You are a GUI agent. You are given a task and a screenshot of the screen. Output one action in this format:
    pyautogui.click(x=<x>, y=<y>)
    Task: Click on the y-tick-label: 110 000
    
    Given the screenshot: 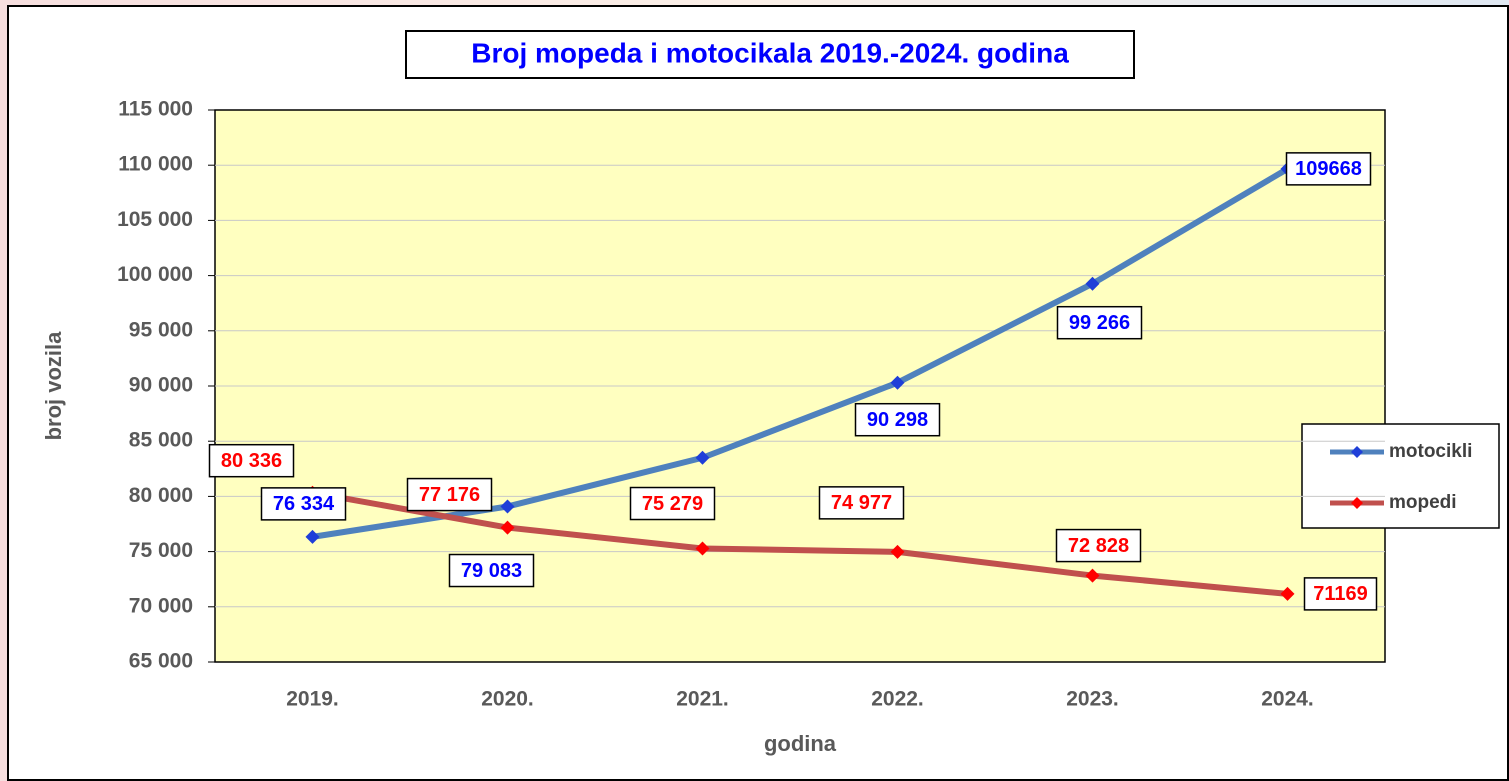 What is the action you would take?
    pyautogui.click(x=155, y=164)
    